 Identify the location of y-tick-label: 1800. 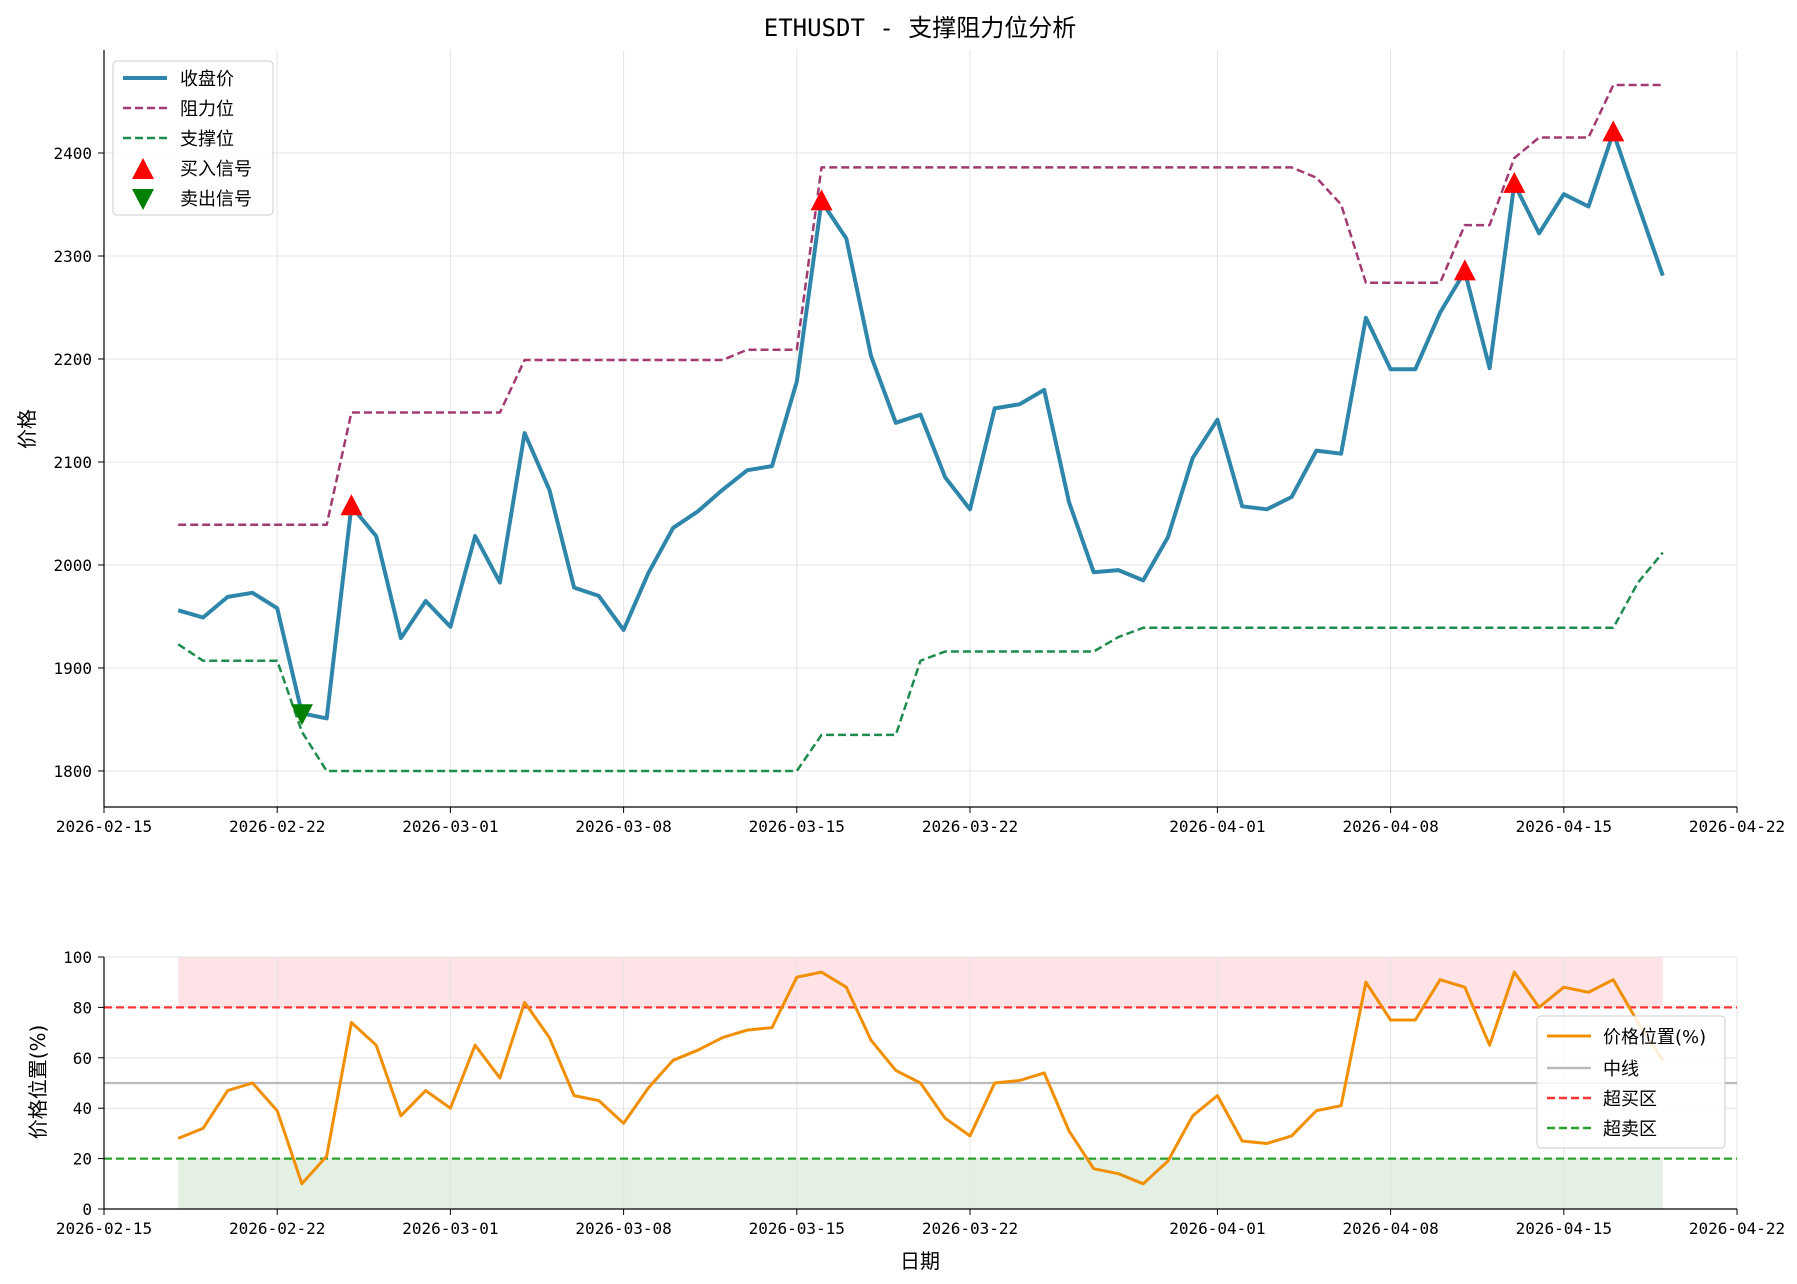
(72, 771).